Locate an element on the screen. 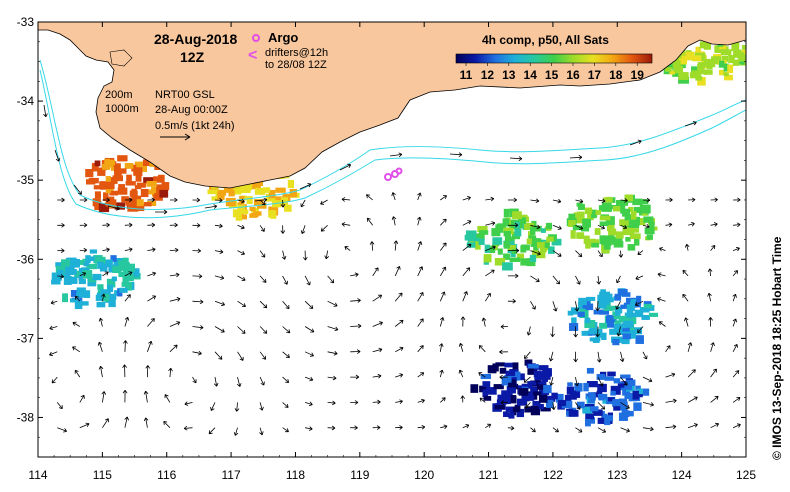 This screenshot has height=492, width=790. drifter-legend-range: to 28/08 12Z is located at coordinates (296, 65).